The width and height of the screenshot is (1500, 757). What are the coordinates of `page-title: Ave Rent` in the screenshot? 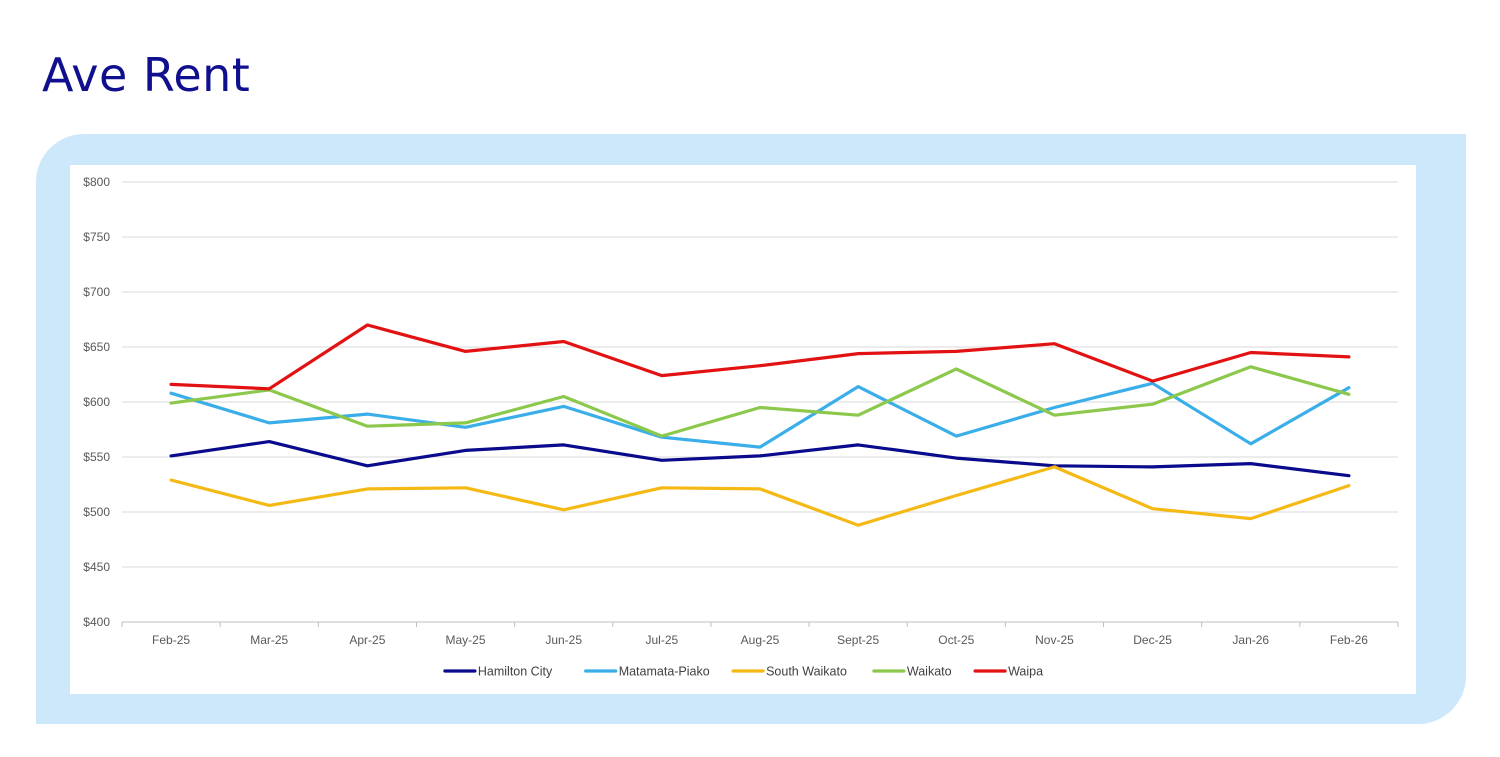 It's located at (146, 75).